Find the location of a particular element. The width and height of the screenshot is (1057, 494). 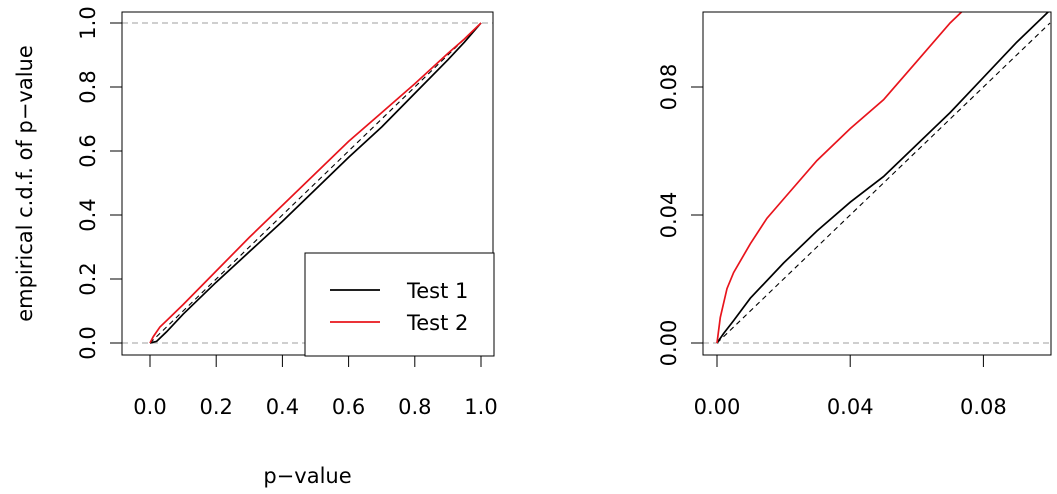

x-tick-label: 0.04 is located at coordinates (850, 407).